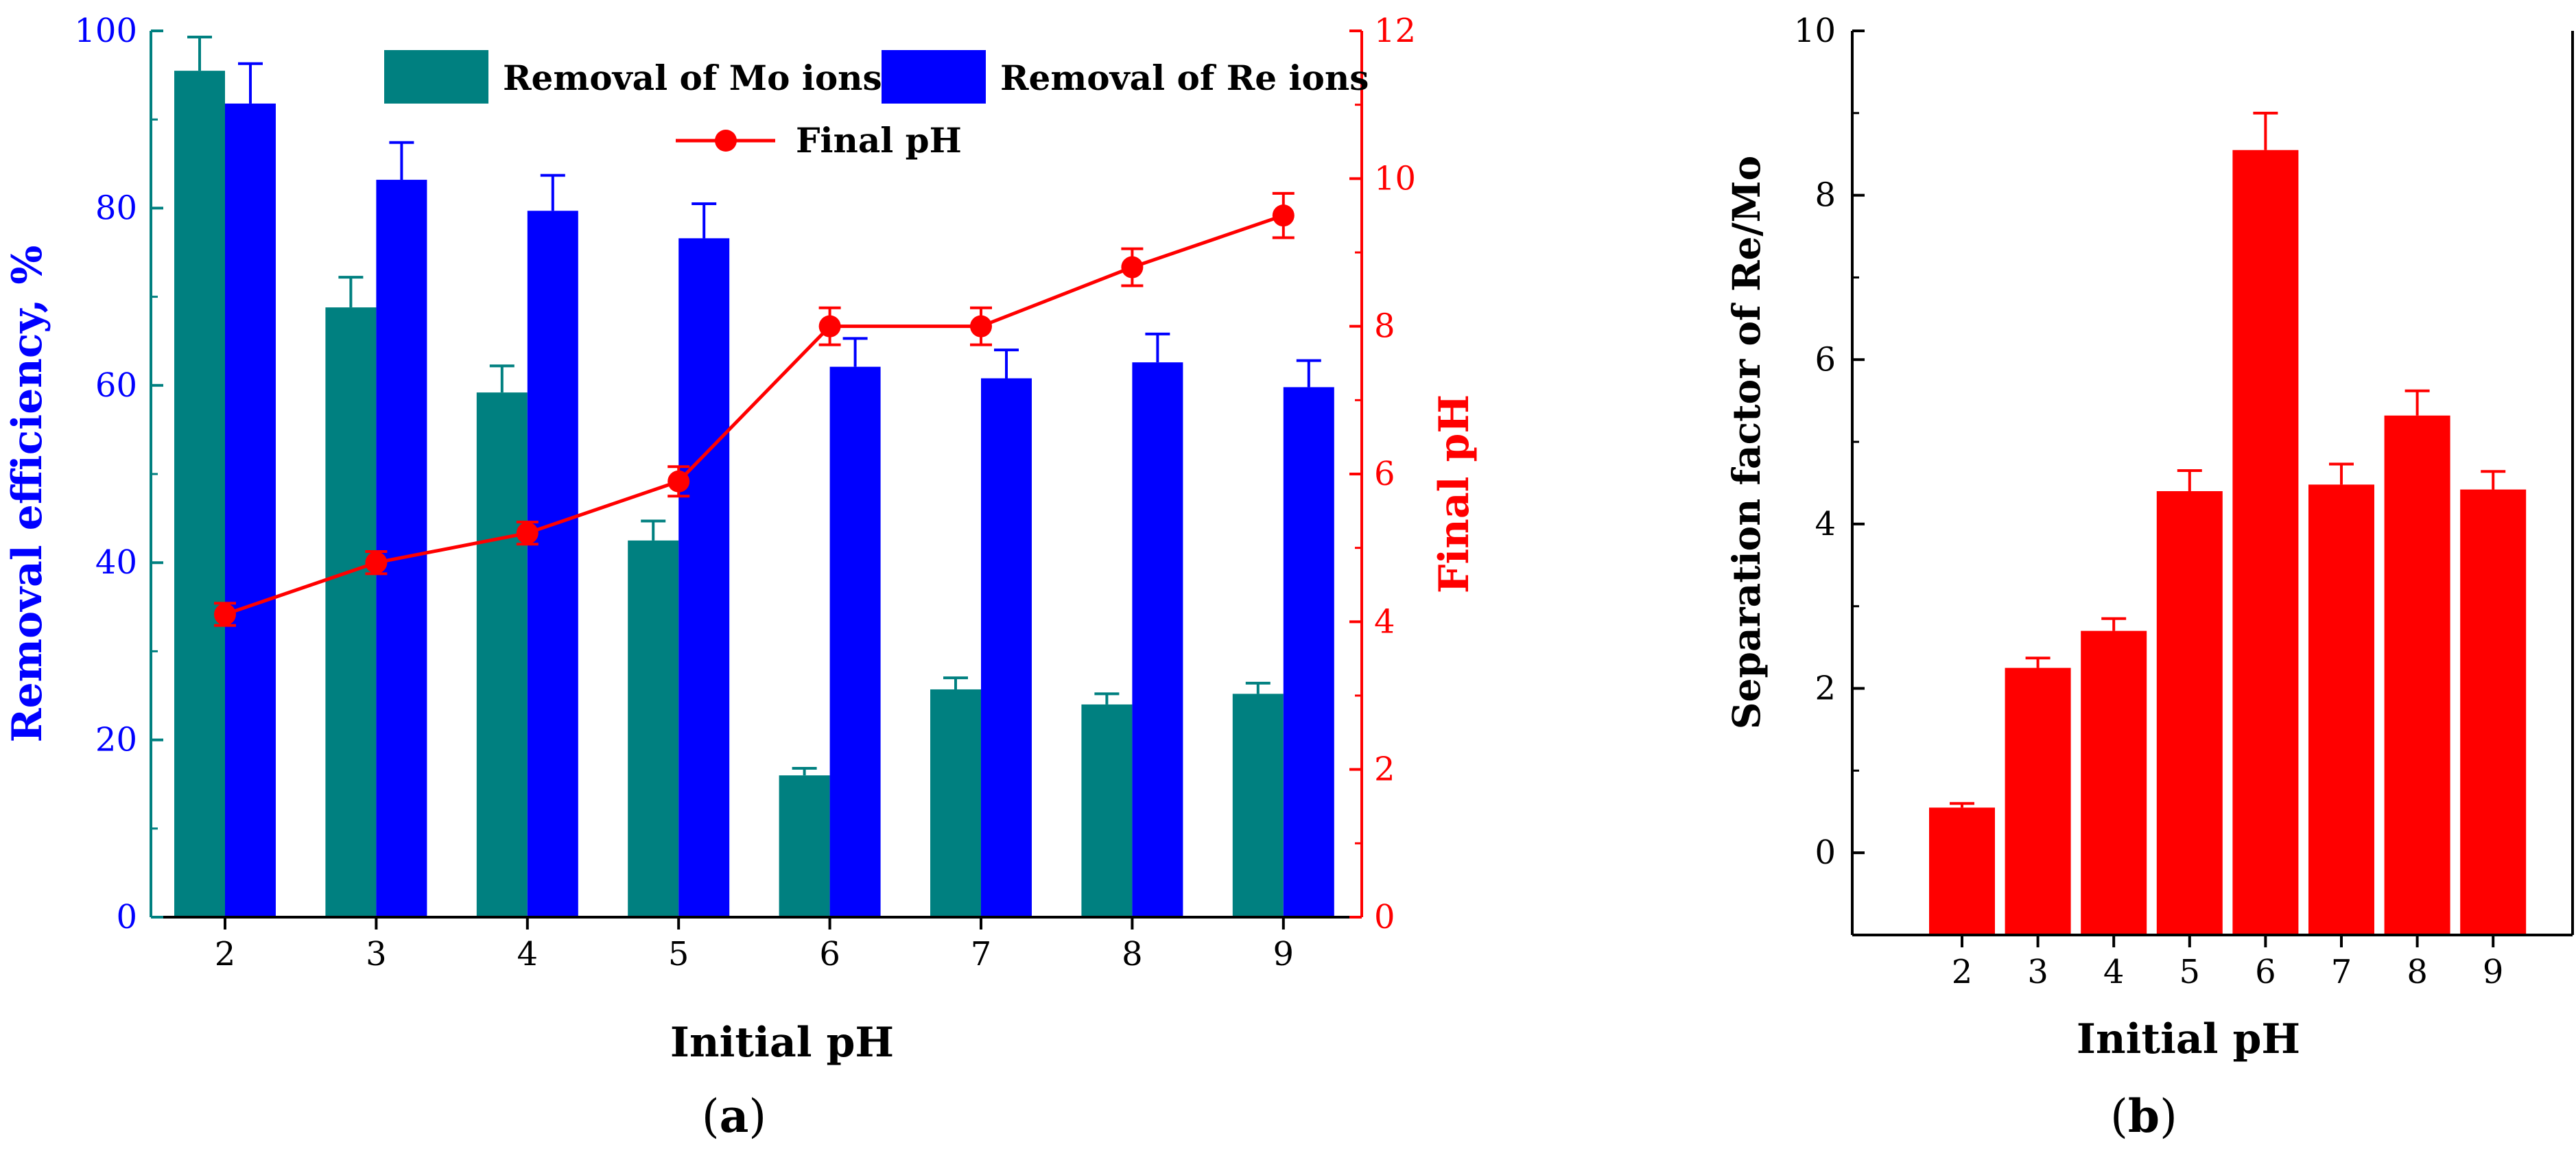 The width and height of the screenshot is (2576, 1160). What do you see at coordinates (1395, 178) in the screenshot?
I see `y2-tick-label-a-10: 10` at bounding box center [1395, 178].